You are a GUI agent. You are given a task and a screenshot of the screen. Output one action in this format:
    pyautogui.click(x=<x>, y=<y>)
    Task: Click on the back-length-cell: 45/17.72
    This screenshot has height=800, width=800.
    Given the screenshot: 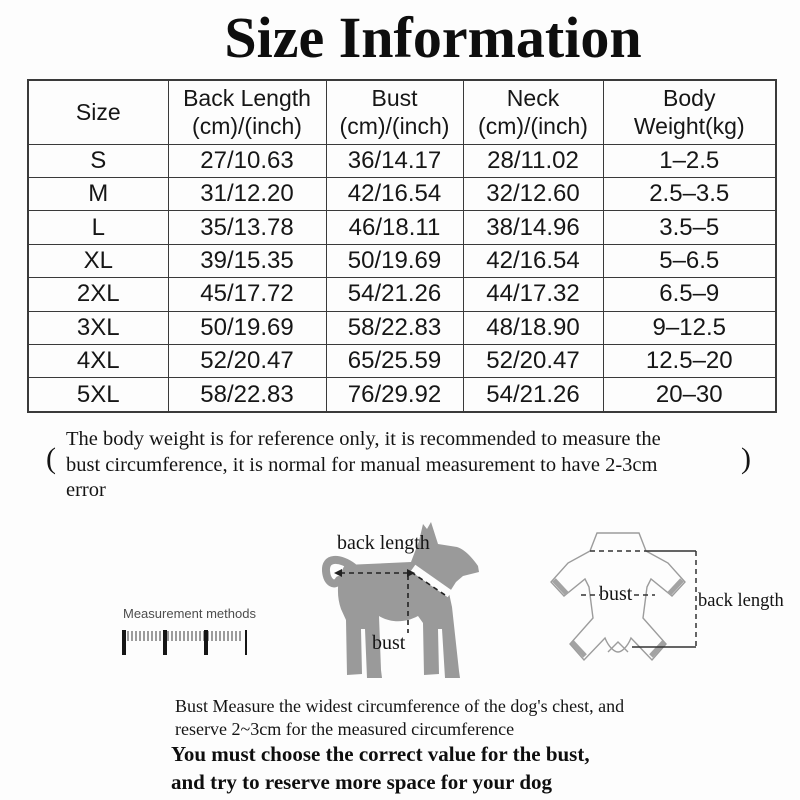 What is the action you would take?
    pyautogui.click(x=247, y=294)
    